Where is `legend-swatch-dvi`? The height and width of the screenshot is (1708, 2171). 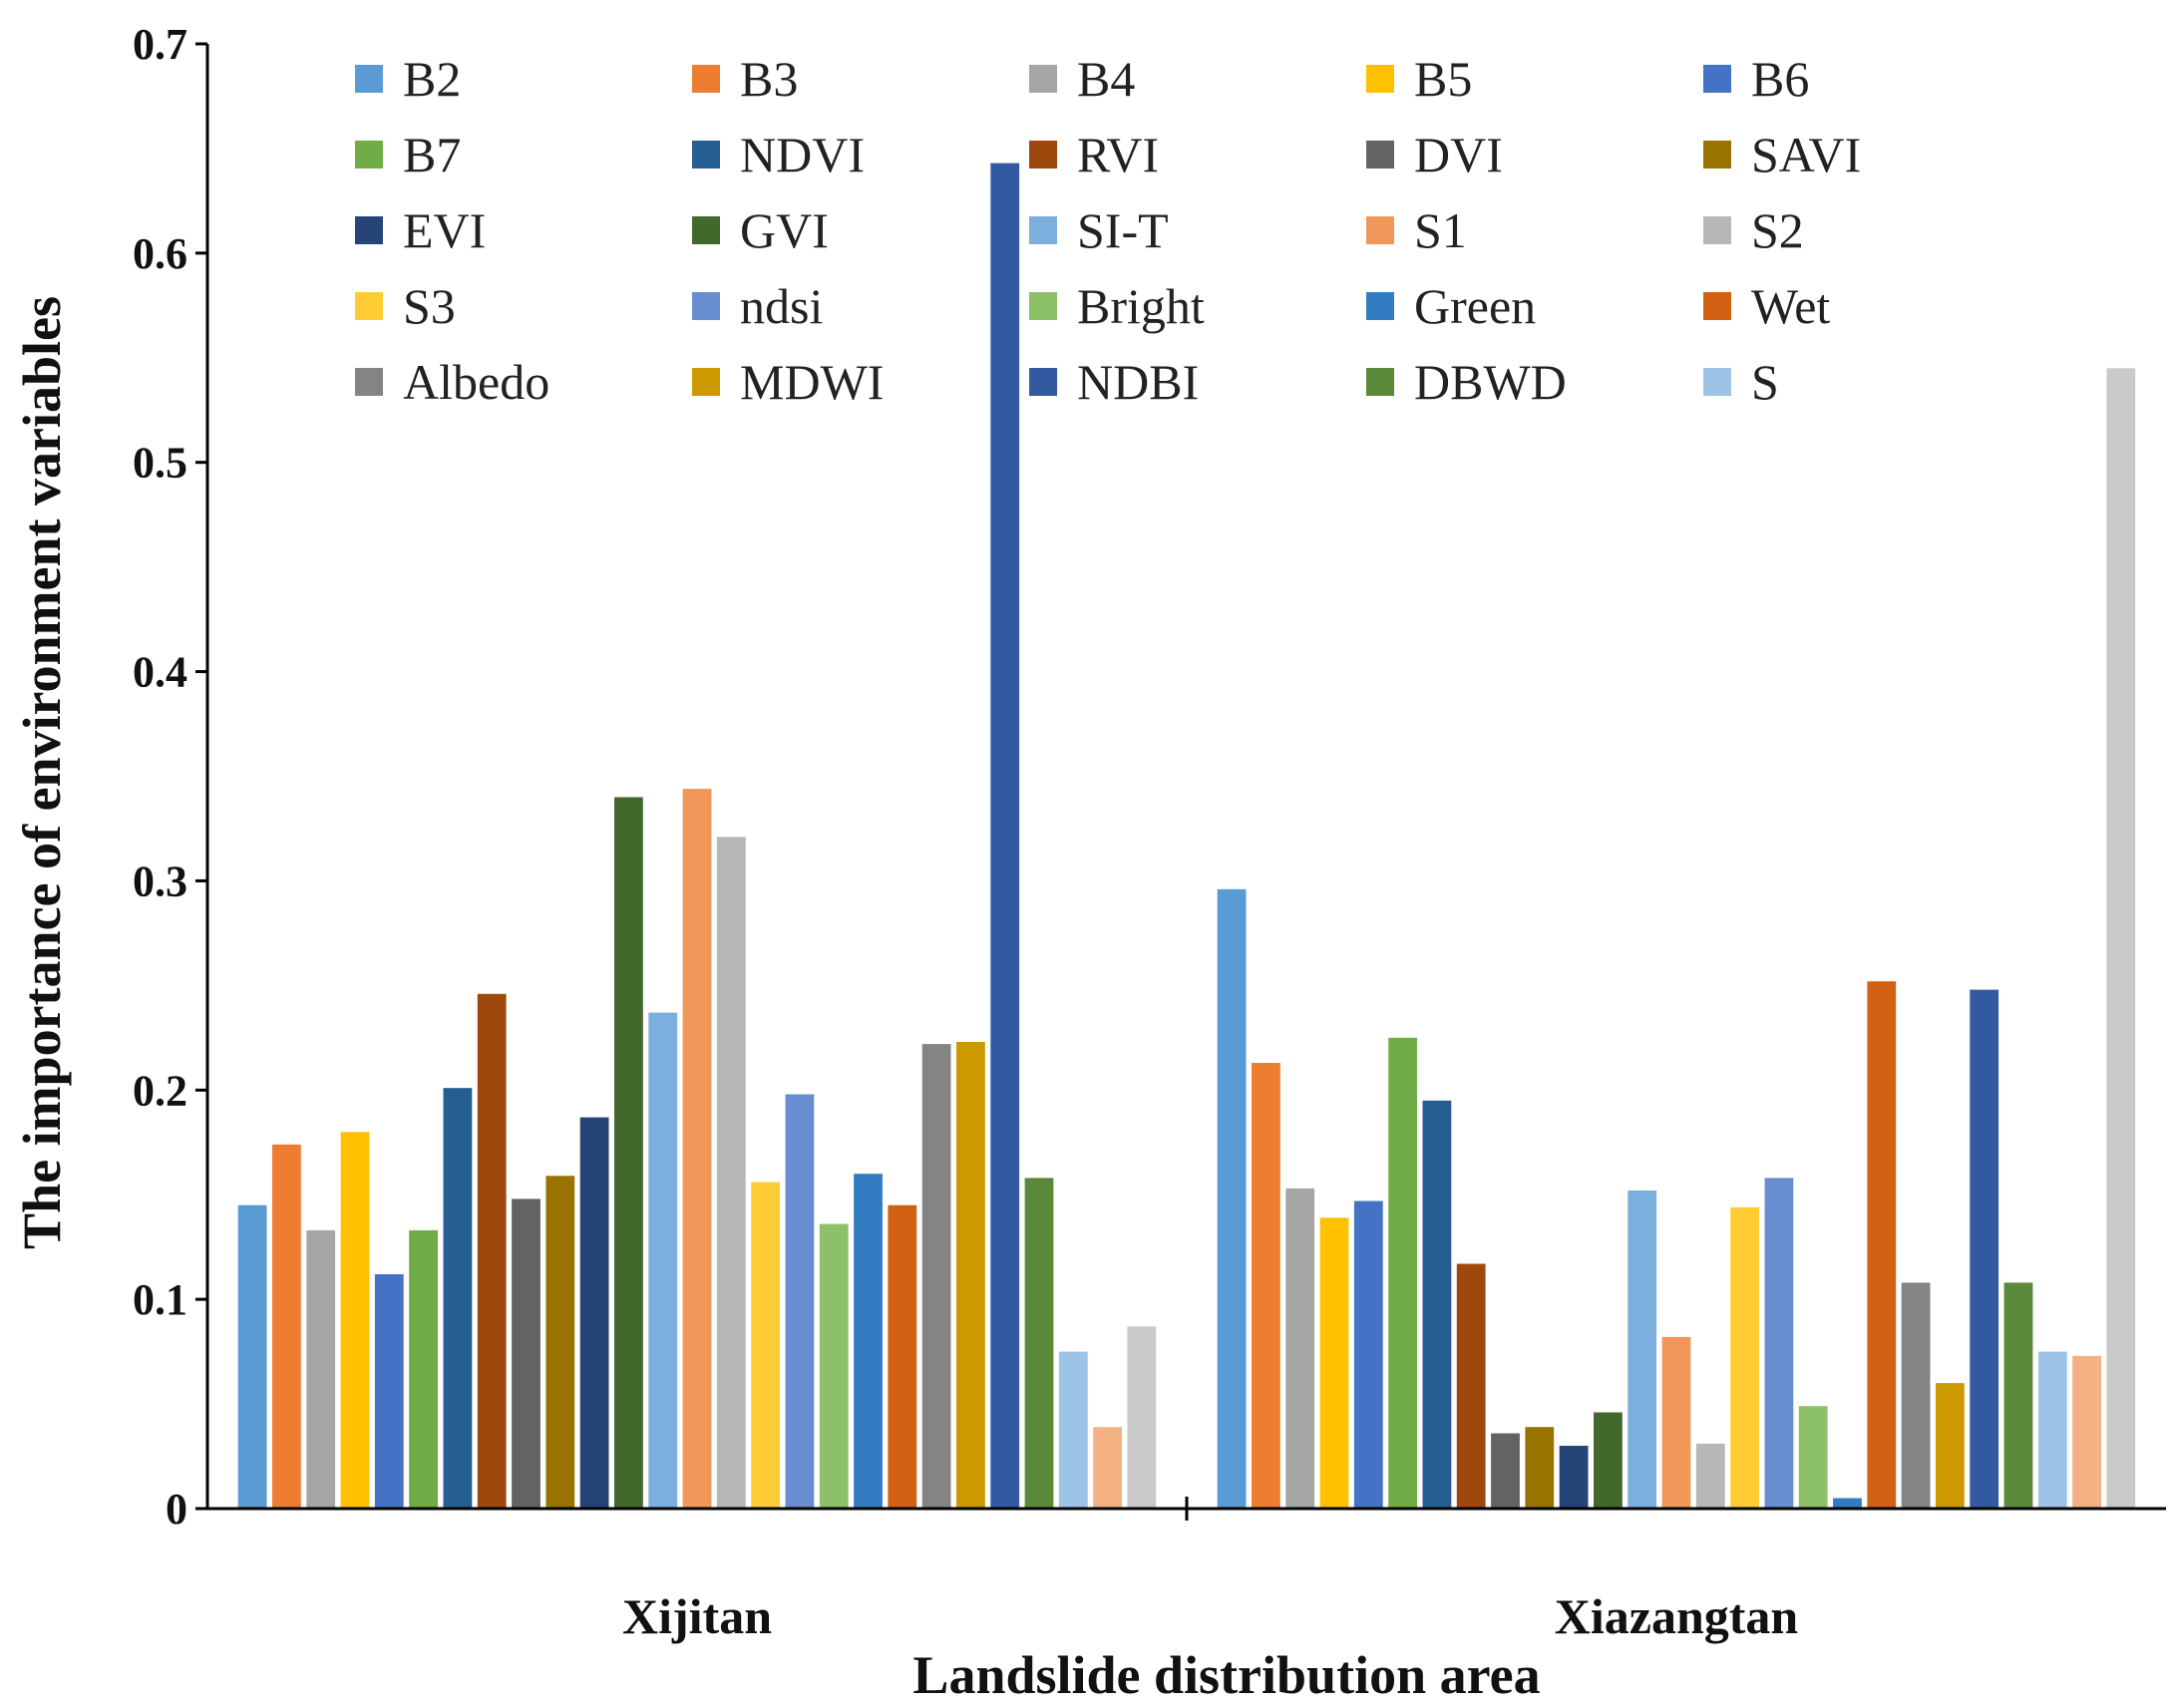 legend-swatch-dvi is located at coordinates (1380, 155).